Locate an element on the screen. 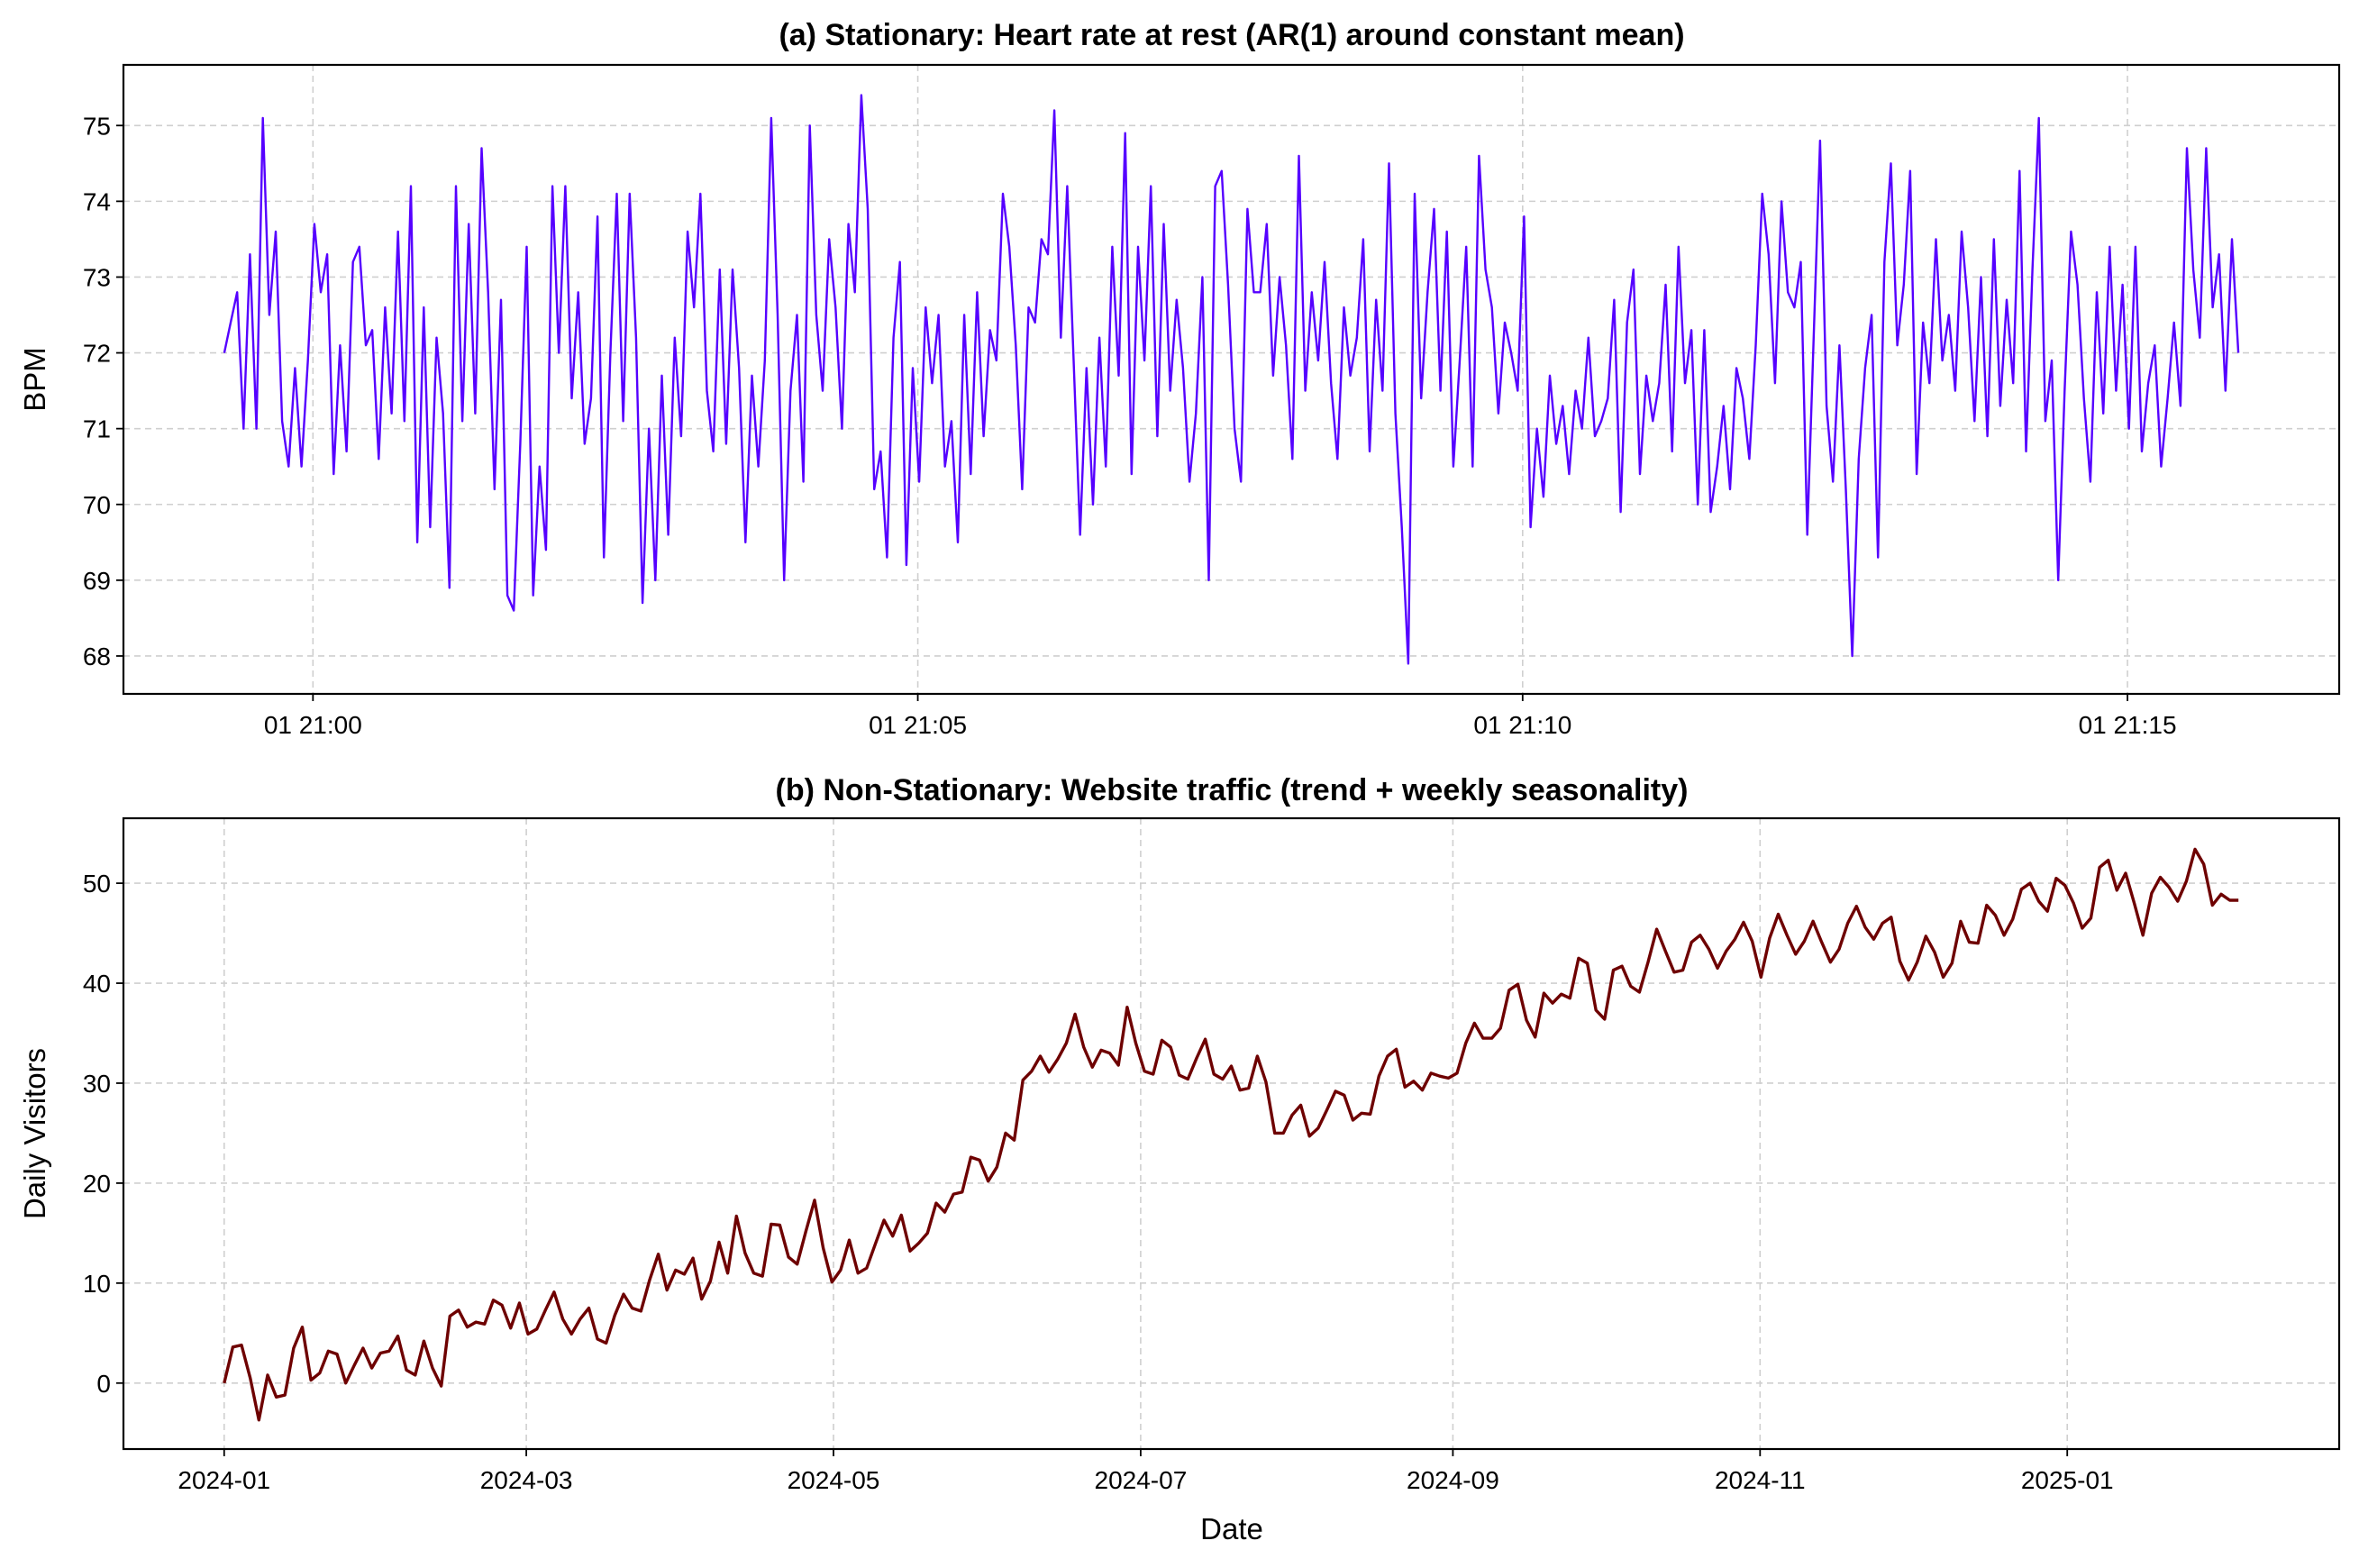  y-tick-label: 40 is located at coordinates (97, 984).